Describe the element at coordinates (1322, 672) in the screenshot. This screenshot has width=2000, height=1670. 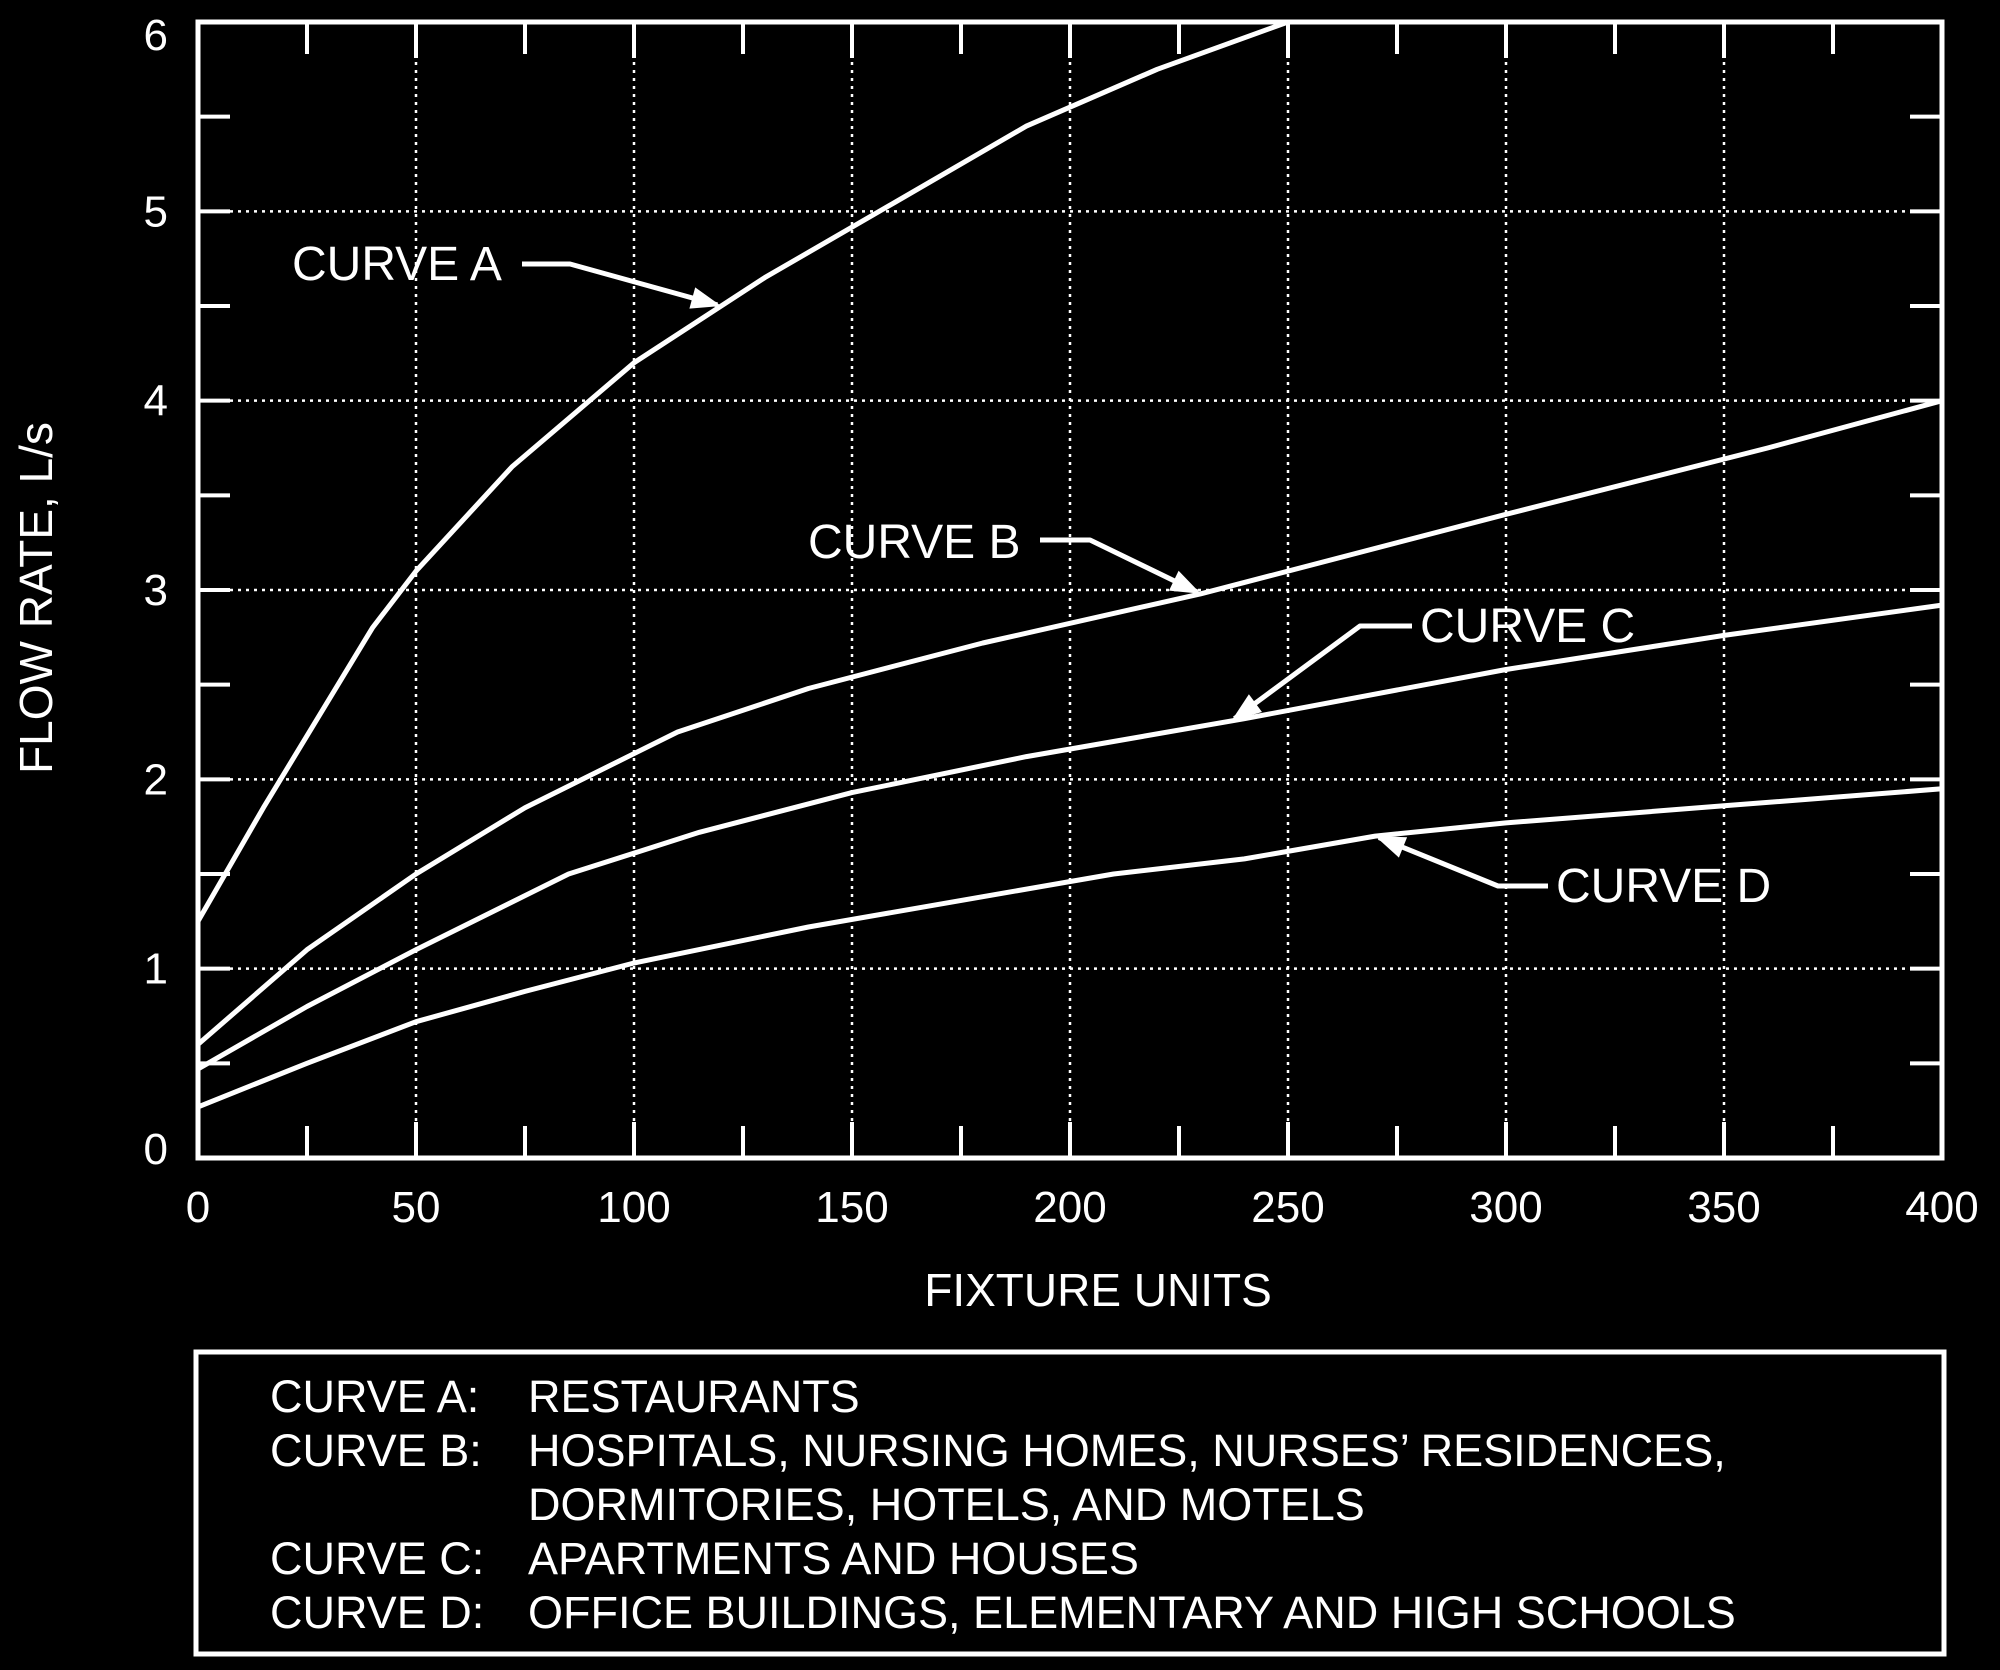
I see `callout-leader-curve-c` at that location.